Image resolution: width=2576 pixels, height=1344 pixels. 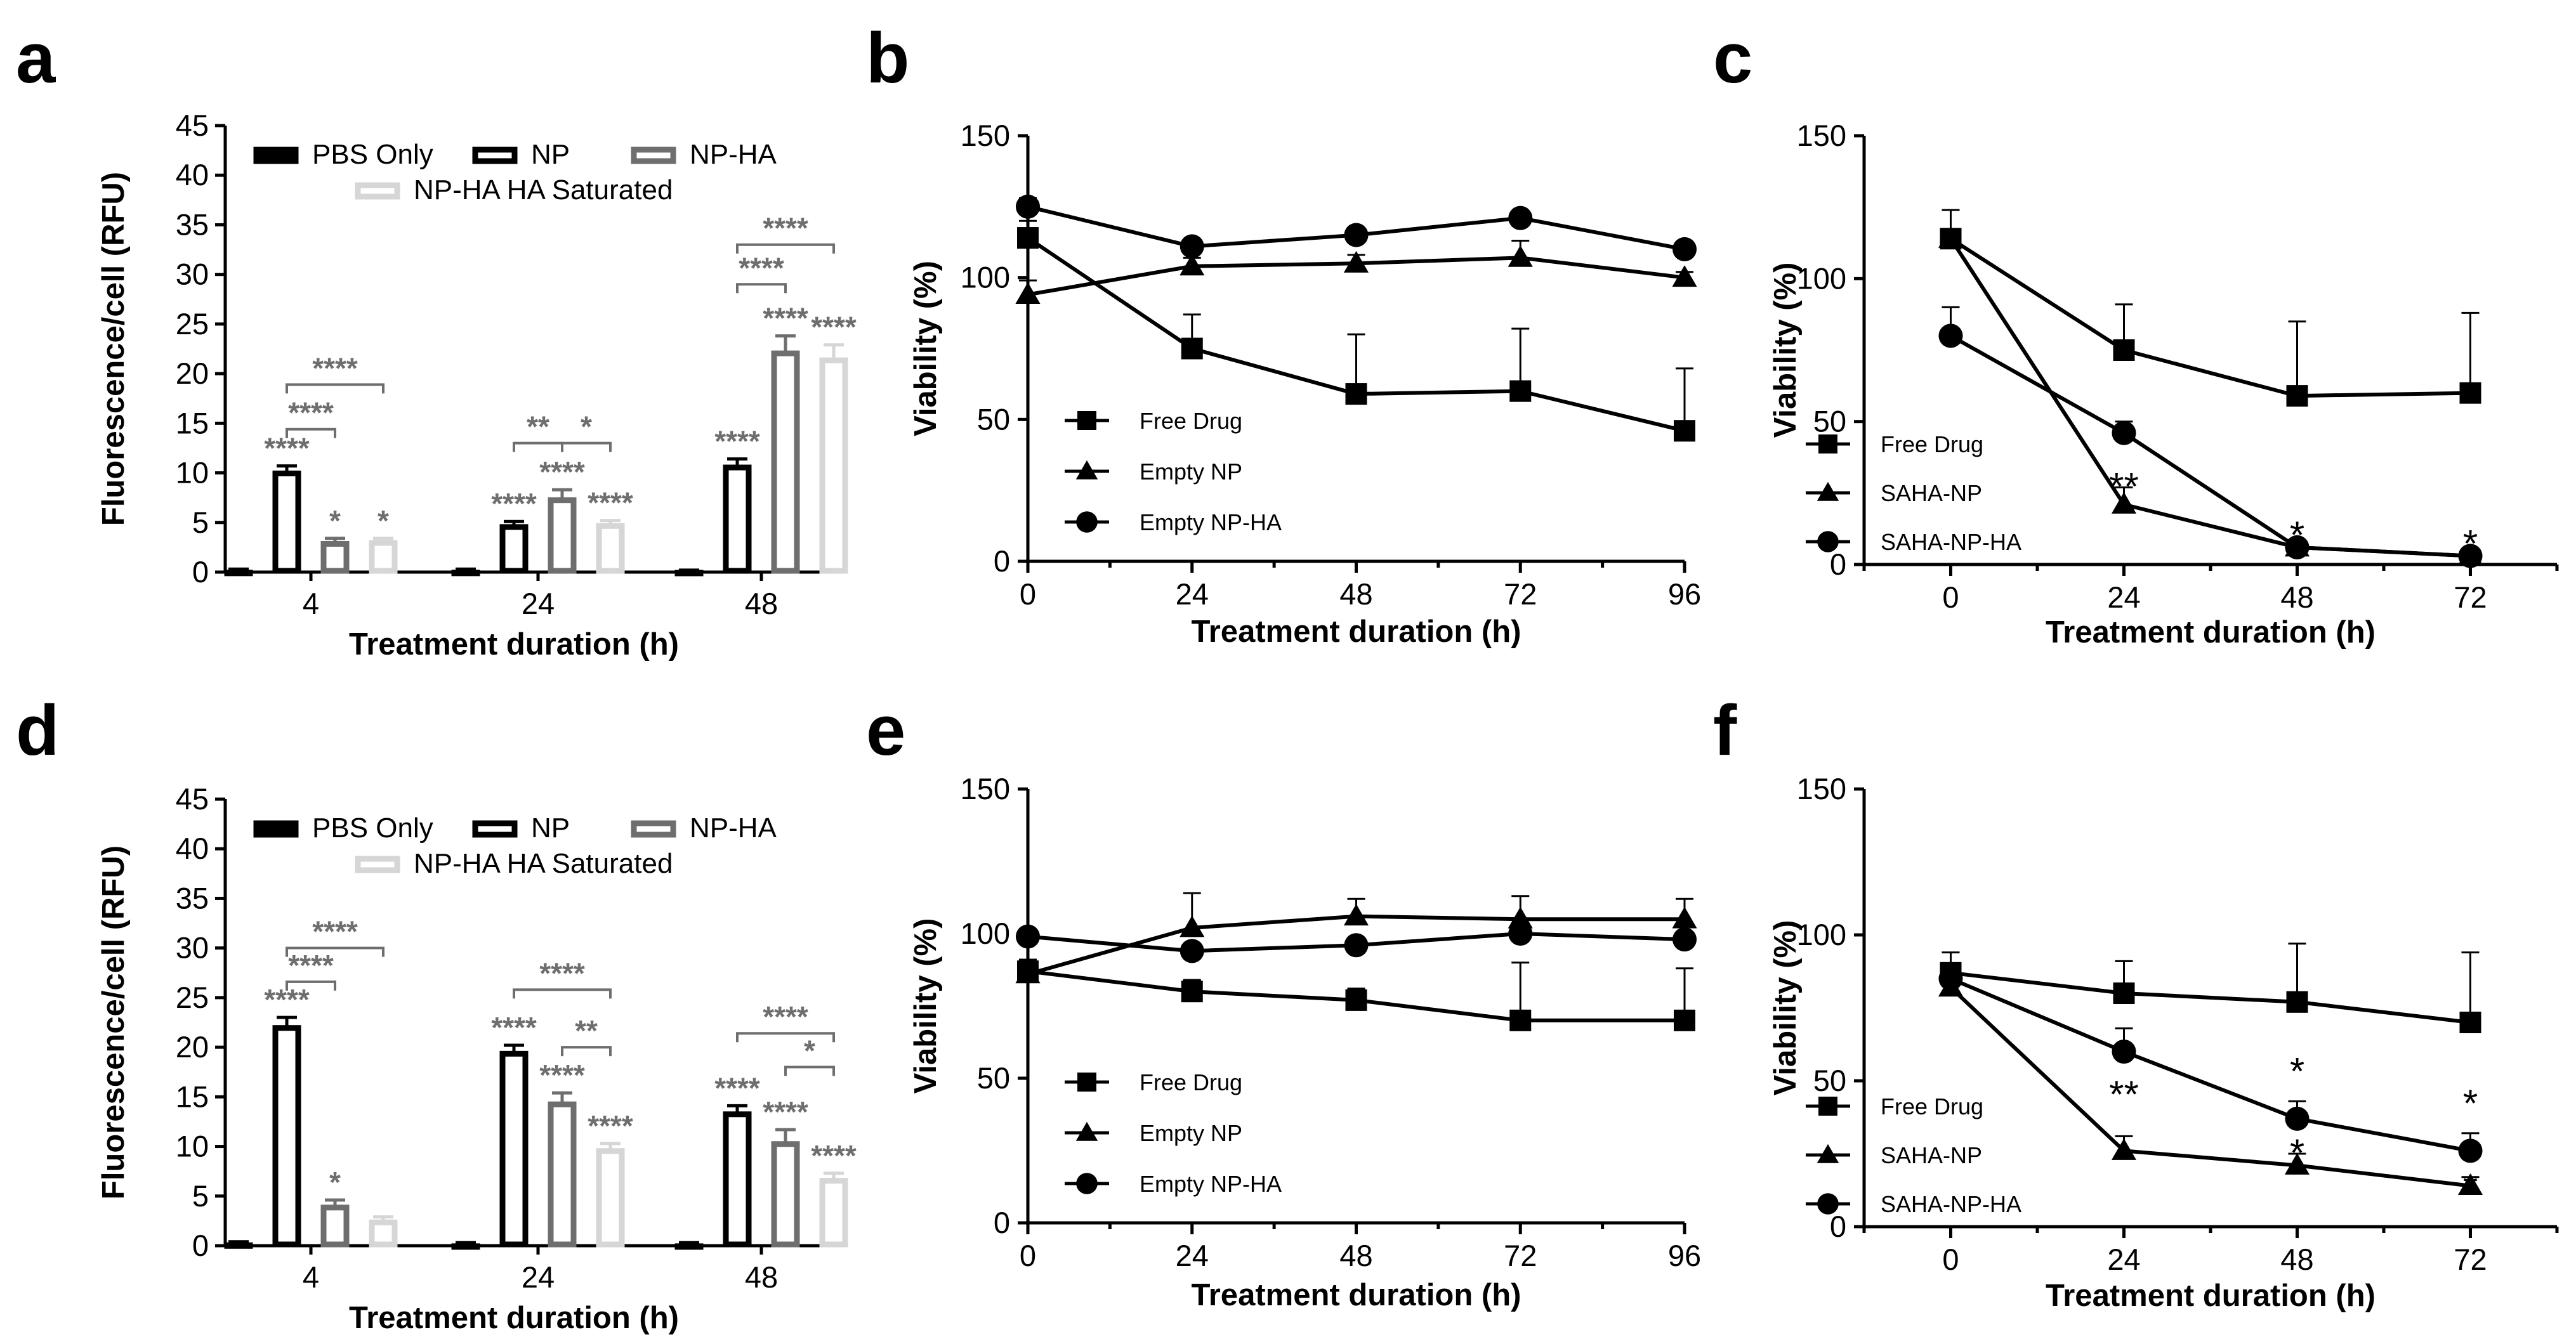 What do you see at coordinates (1785, 1008) in the screenshot?
I see `y-axis-label-f: Viability (%)` at bounding box center [1785, 1008].